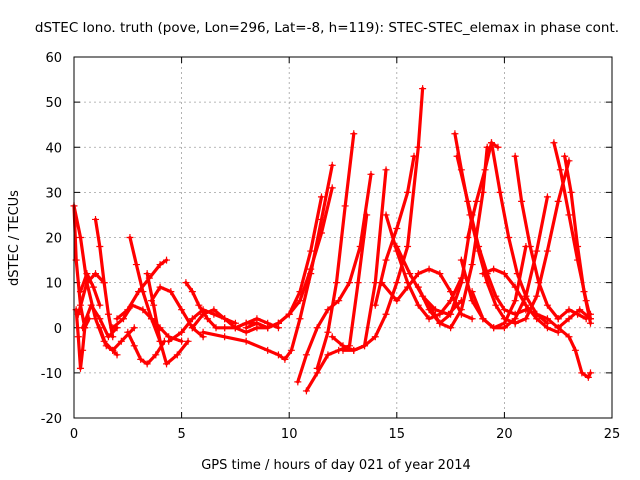  Describe the element at coordinates (289, 434) in the screenshot. I see `x-tick-label: 10` at that location.